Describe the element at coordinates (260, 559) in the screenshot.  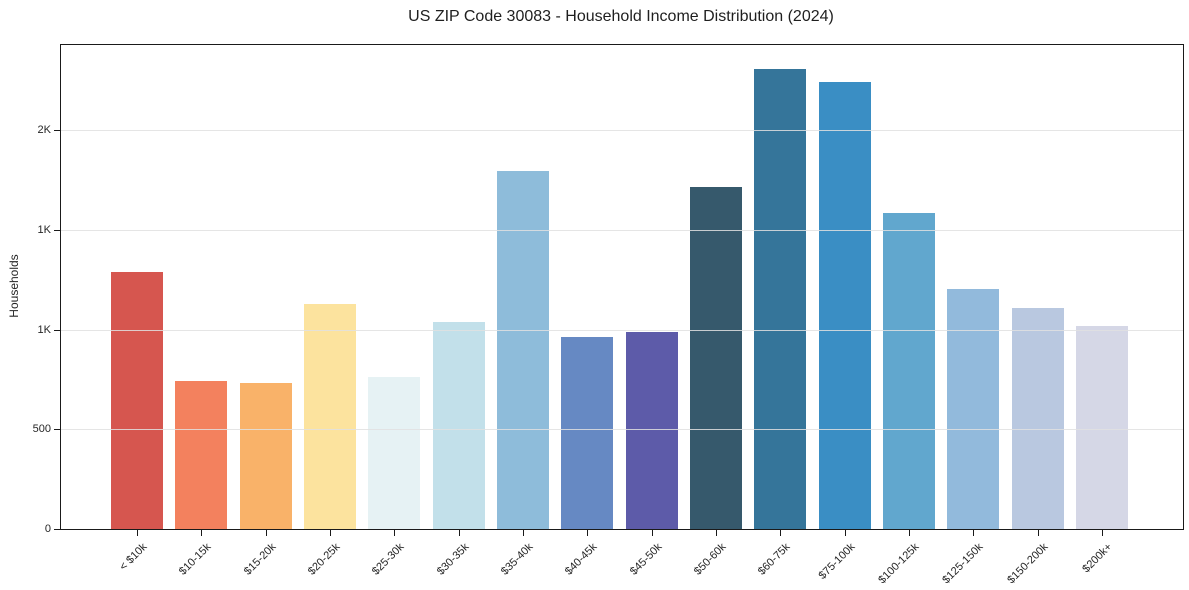
I see `x-tick-label: $15-20k` at that location.